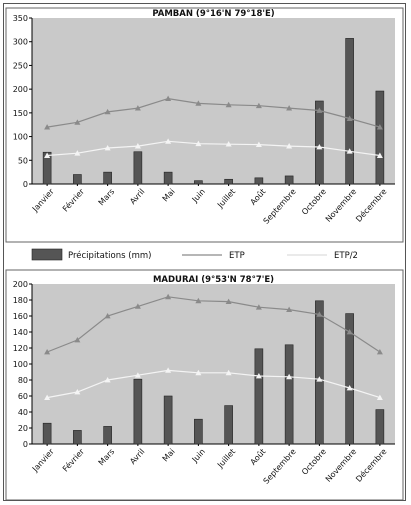 This screenshot has width=411, height=505. I want to click on legend-label-etp2: ETP/2, so click(346, 256).